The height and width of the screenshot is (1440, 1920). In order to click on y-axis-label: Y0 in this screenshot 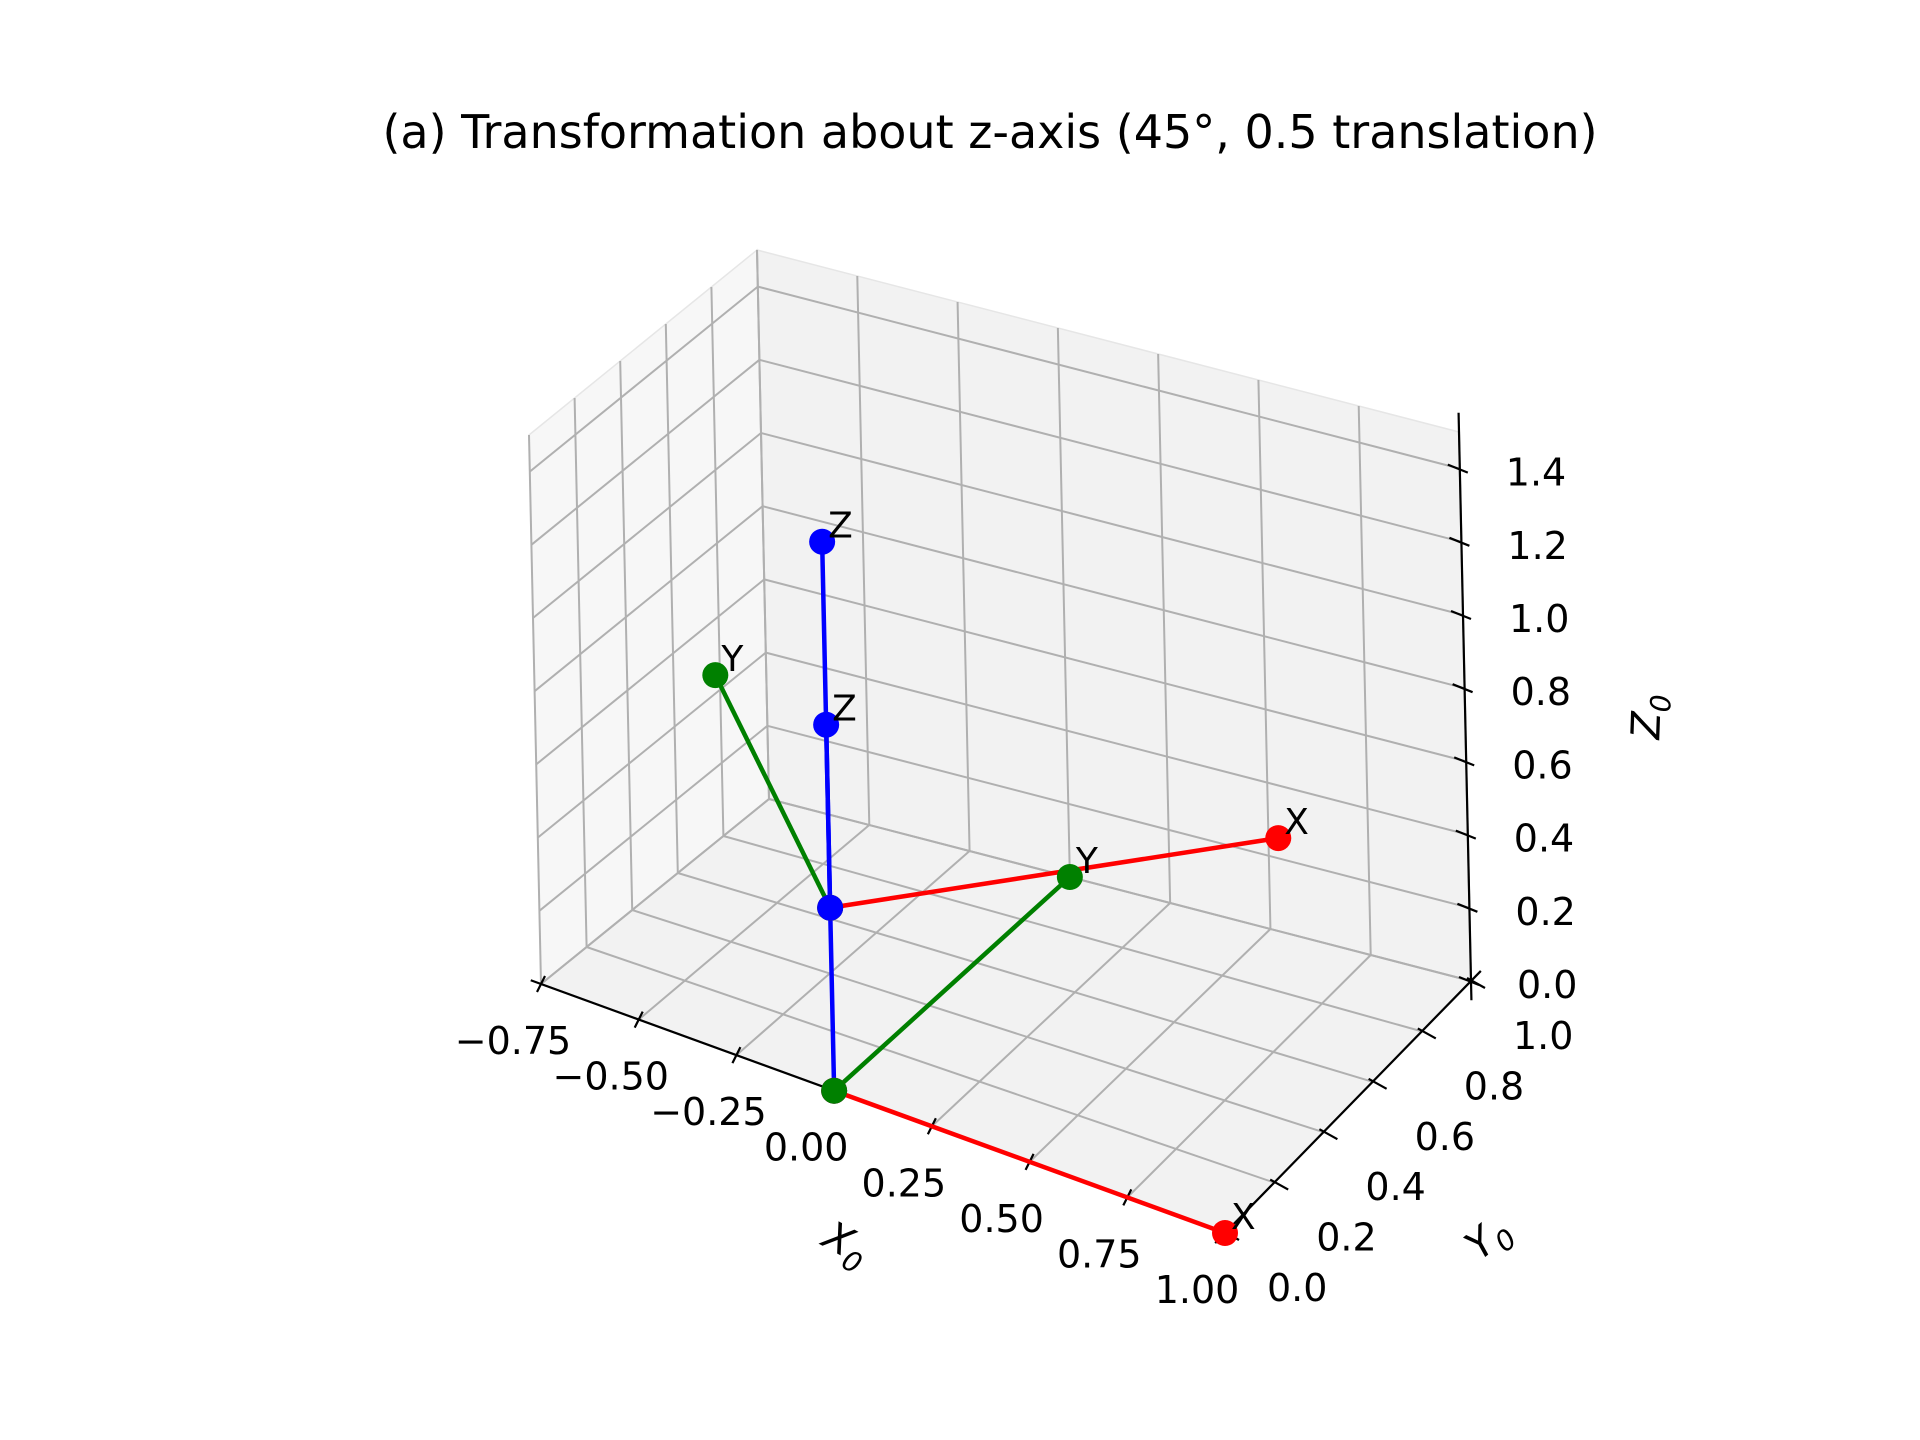, I will do `click(1490, 1241)`.